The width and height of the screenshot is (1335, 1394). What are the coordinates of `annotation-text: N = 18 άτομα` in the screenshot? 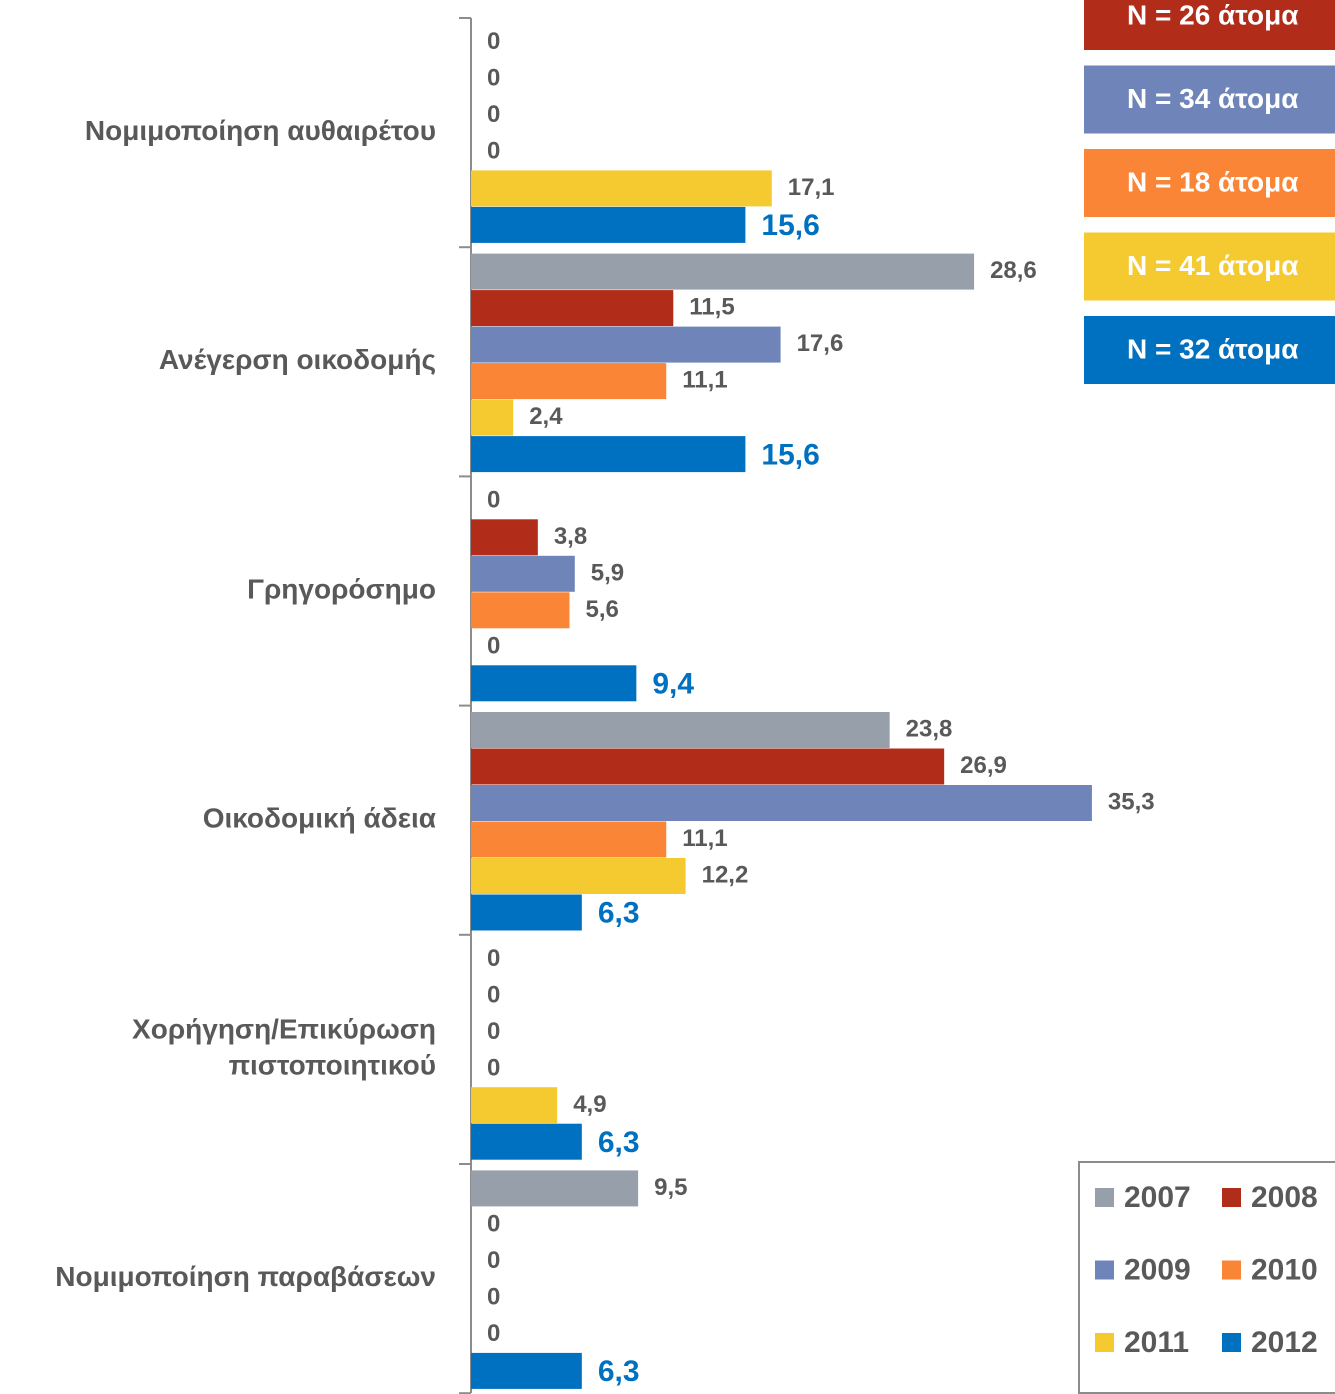 It's located at (1212, 181).